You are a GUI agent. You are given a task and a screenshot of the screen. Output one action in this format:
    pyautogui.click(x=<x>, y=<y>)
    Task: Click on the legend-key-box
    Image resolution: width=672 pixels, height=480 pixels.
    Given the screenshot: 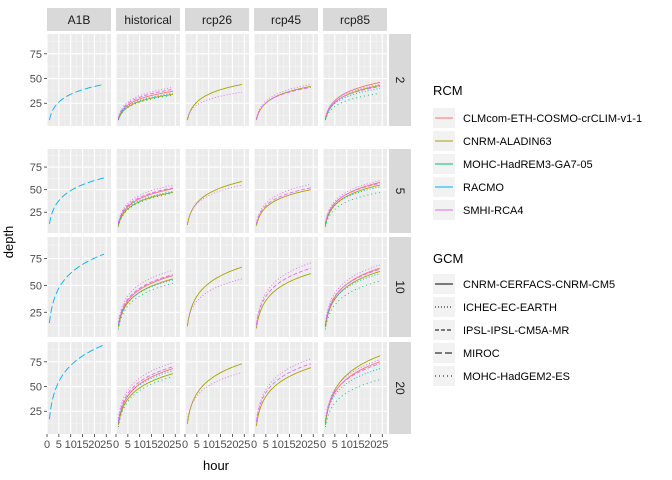 What is the action you would take?
    pyautogui.click(x=444, y=353)
    